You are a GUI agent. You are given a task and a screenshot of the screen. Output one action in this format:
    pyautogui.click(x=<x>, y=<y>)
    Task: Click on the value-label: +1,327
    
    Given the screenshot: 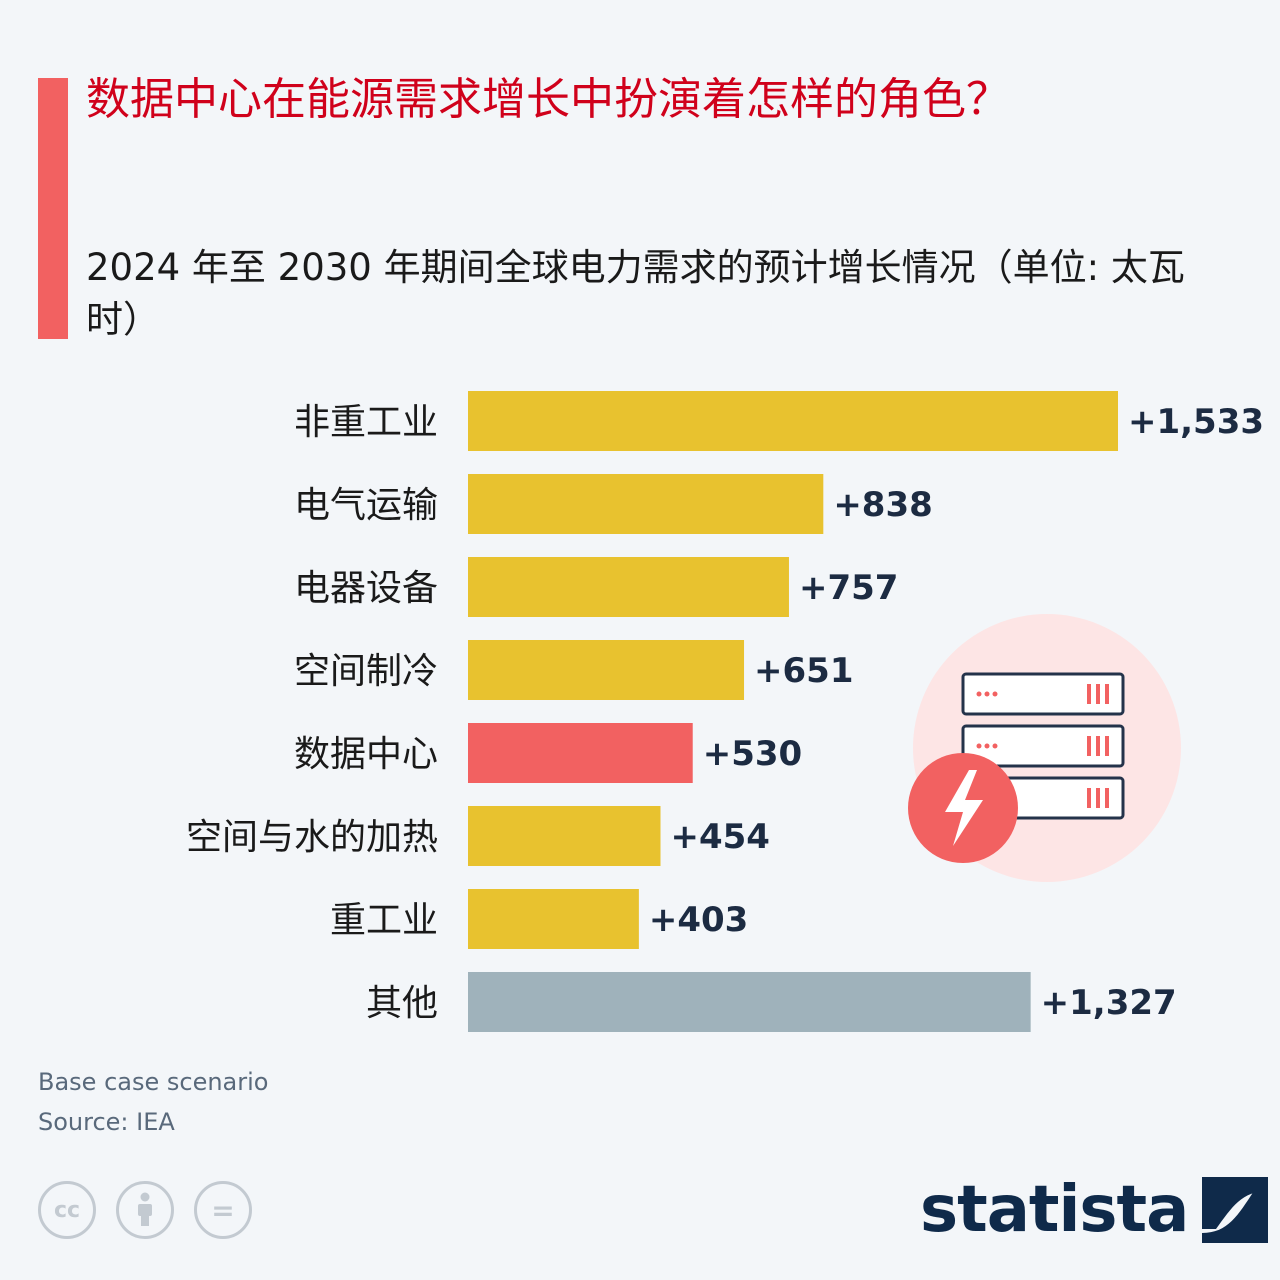 What is the action you would take?
    pyautogui.click(x=1109, y=1003)
    